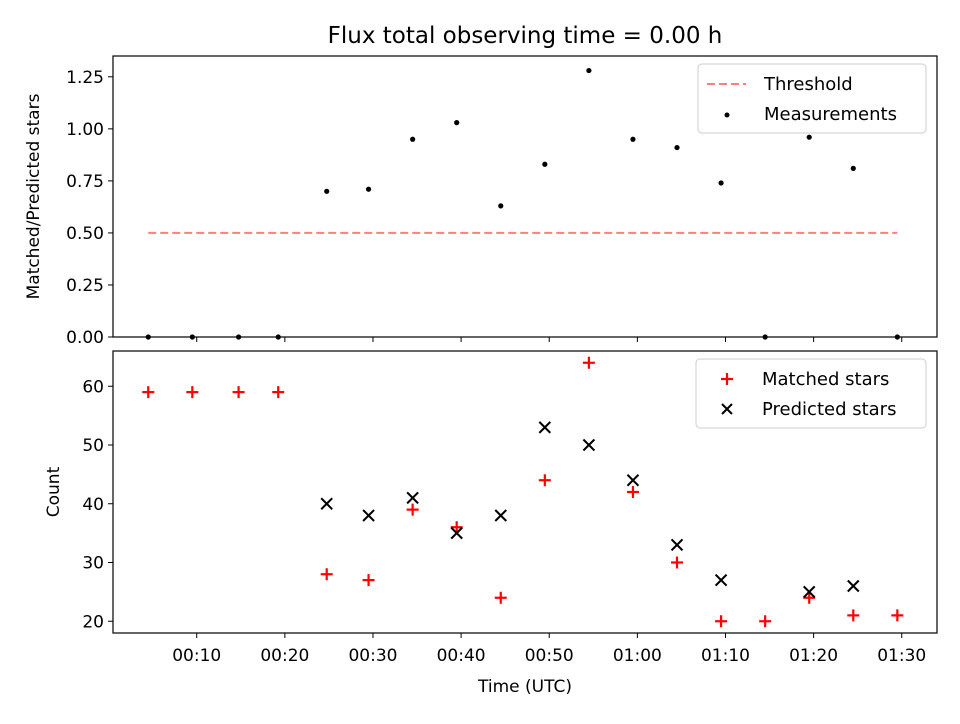 This screenshot has height=724, width=960. Describe the element at coordinates (830, 114) in the screenshot. I see `legend-measurements-label: Measurements` at that location.